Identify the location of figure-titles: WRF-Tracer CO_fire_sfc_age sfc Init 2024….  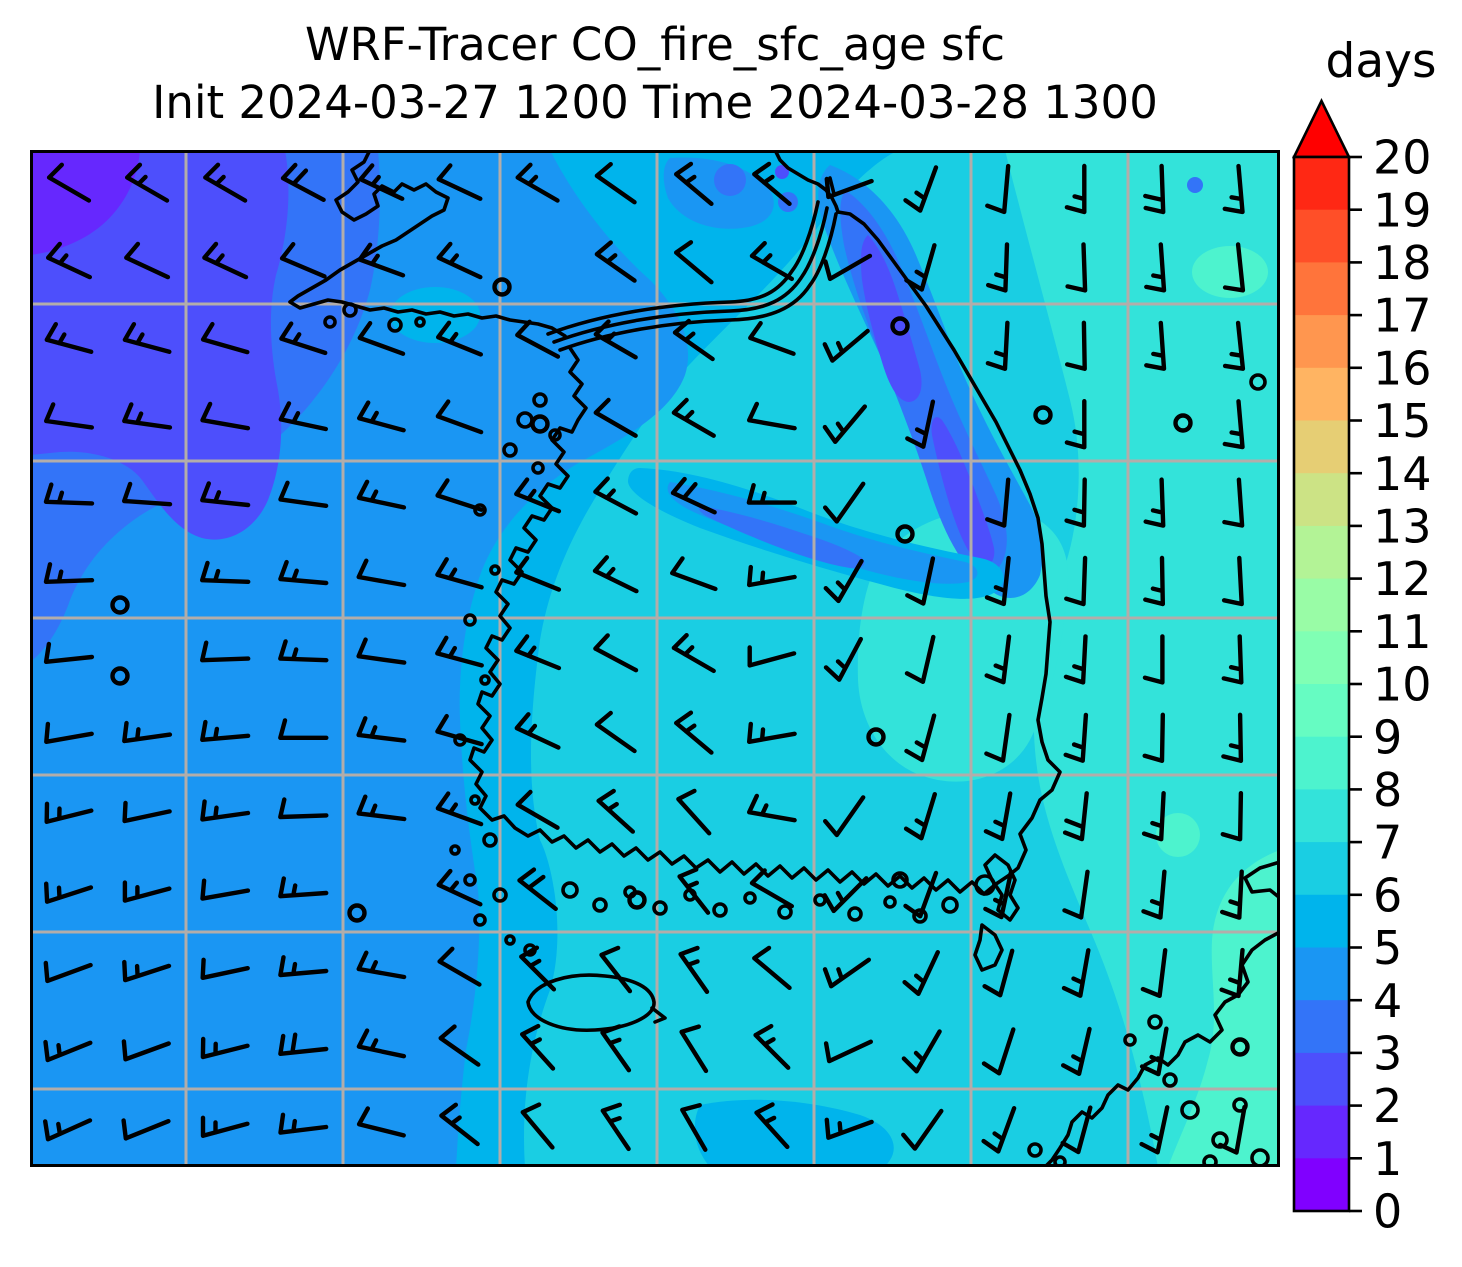
(655, 74).